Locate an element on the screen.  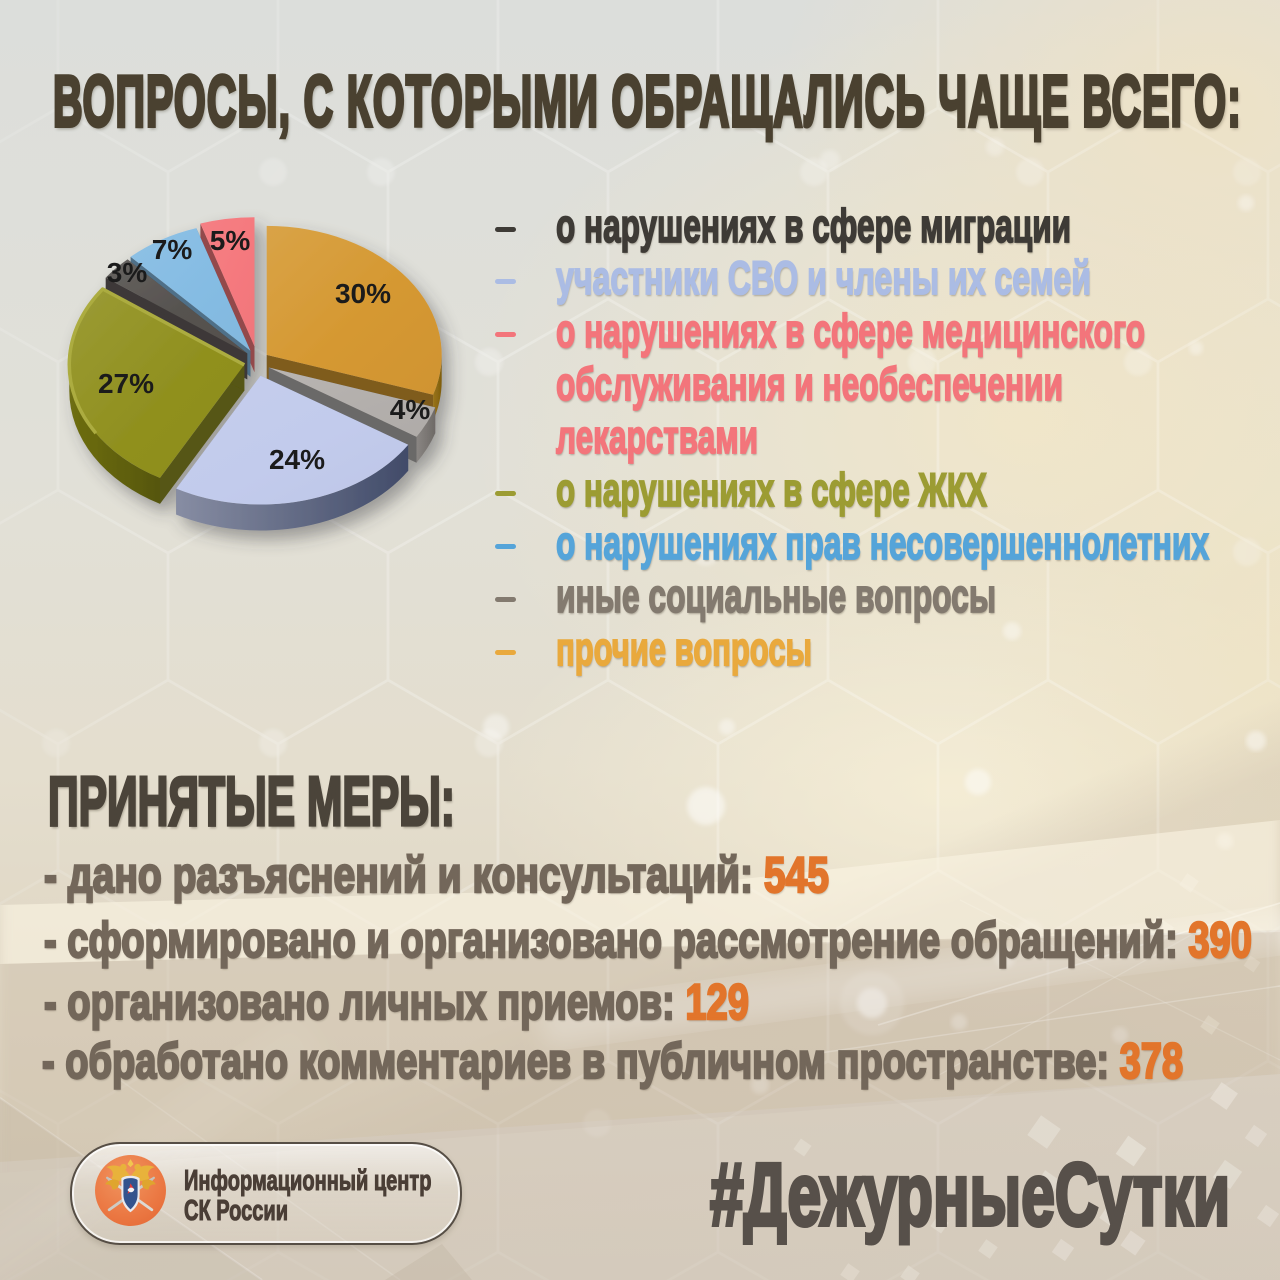
svg-text: 4% is located at coordinates (410, 409).